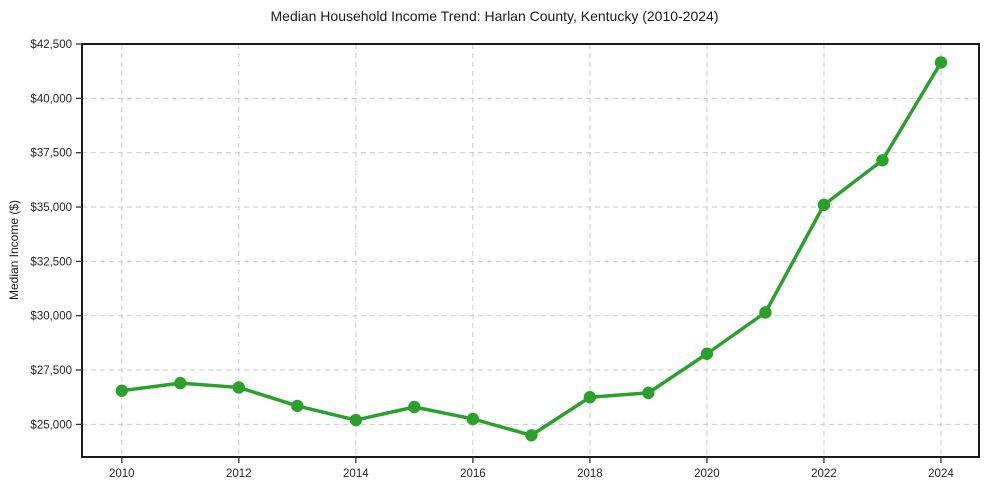  What do you see at coordinates (51, 371) in the screenshot?
I see `y-tick-label: $27,500` at bounding box center [51, 371].